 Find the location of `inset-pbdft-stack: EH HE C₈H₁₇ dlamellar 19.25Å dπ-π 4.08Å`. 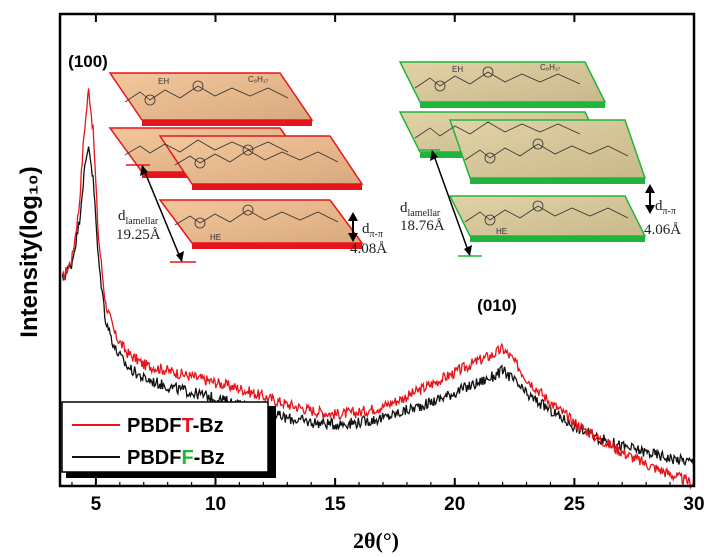

inset-pbdft-stack: EH HE C₈H₁₇ dlamellar 19.25Å dπ-π 4.08Å is located at coordinates (247, 167).